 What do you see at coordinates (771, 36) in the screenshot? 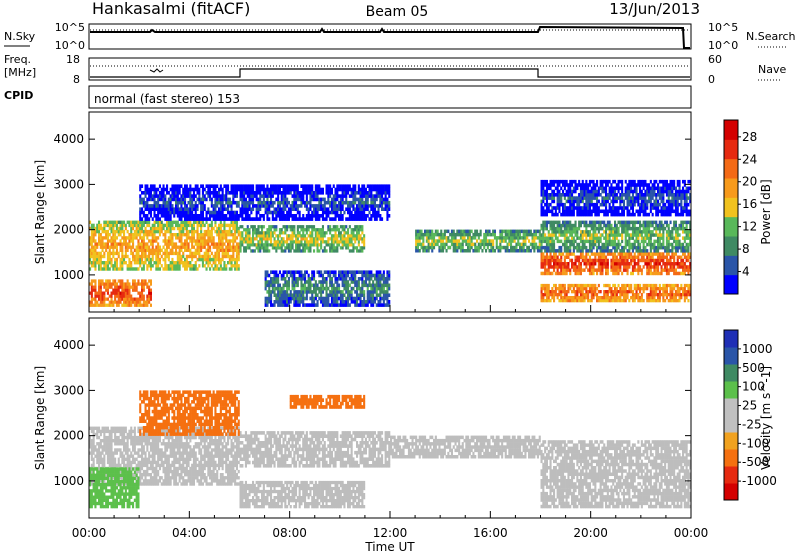
I see `nsearch-label: N.Search` at bounding box center [771, 36].